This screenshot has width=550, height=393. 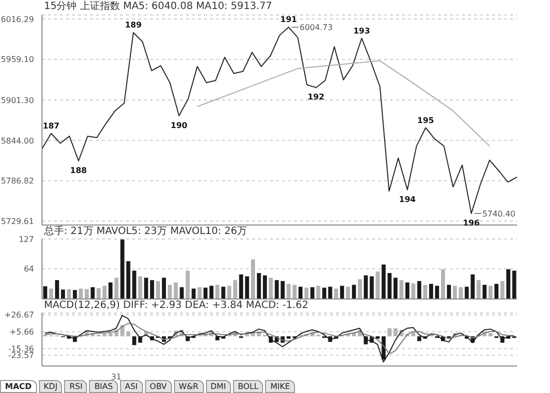 I want to click on text: DMI, so click(x=218, y=386).